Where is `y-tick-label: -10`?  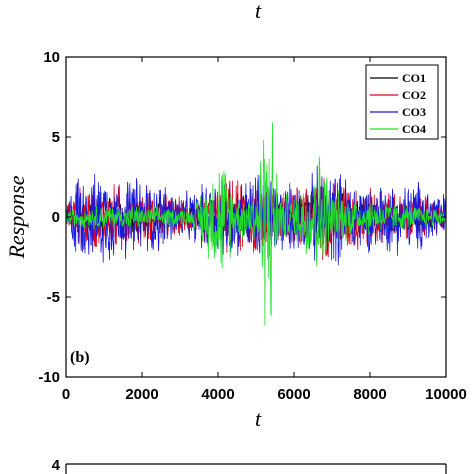
y-tick-label: -10 is located at coordinates (49, 377).